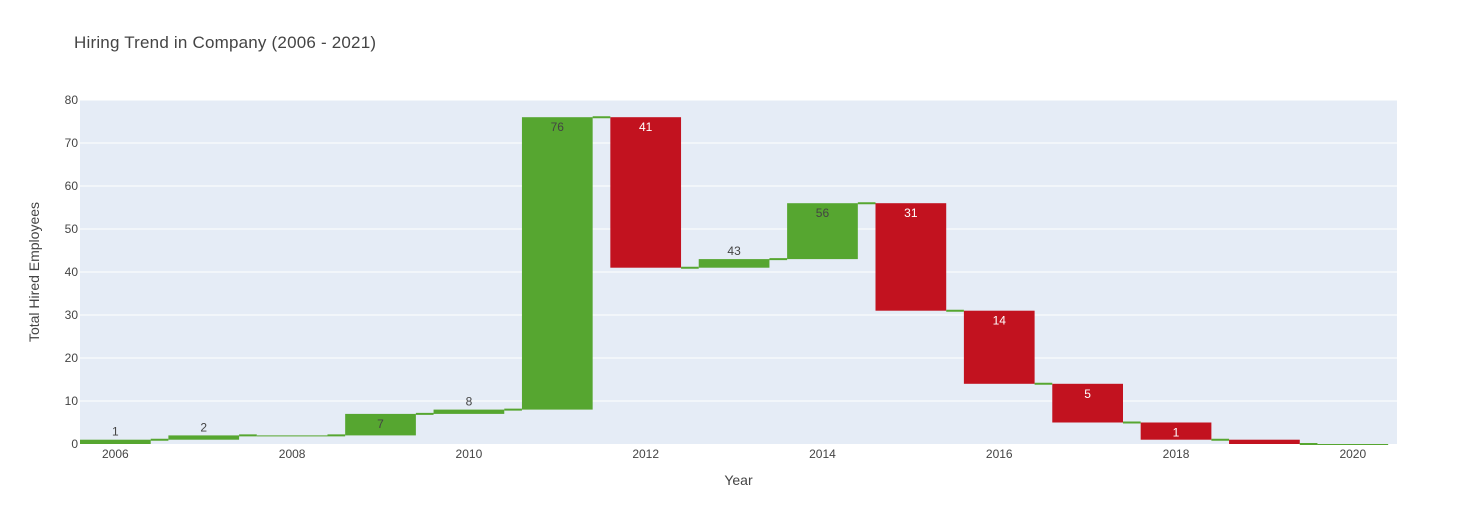 The height and width of the screenshot is (525, 1476). Describe the element at coordinates (74, 444) in the screenshot. I see `y-tick-label: 0` at that location.